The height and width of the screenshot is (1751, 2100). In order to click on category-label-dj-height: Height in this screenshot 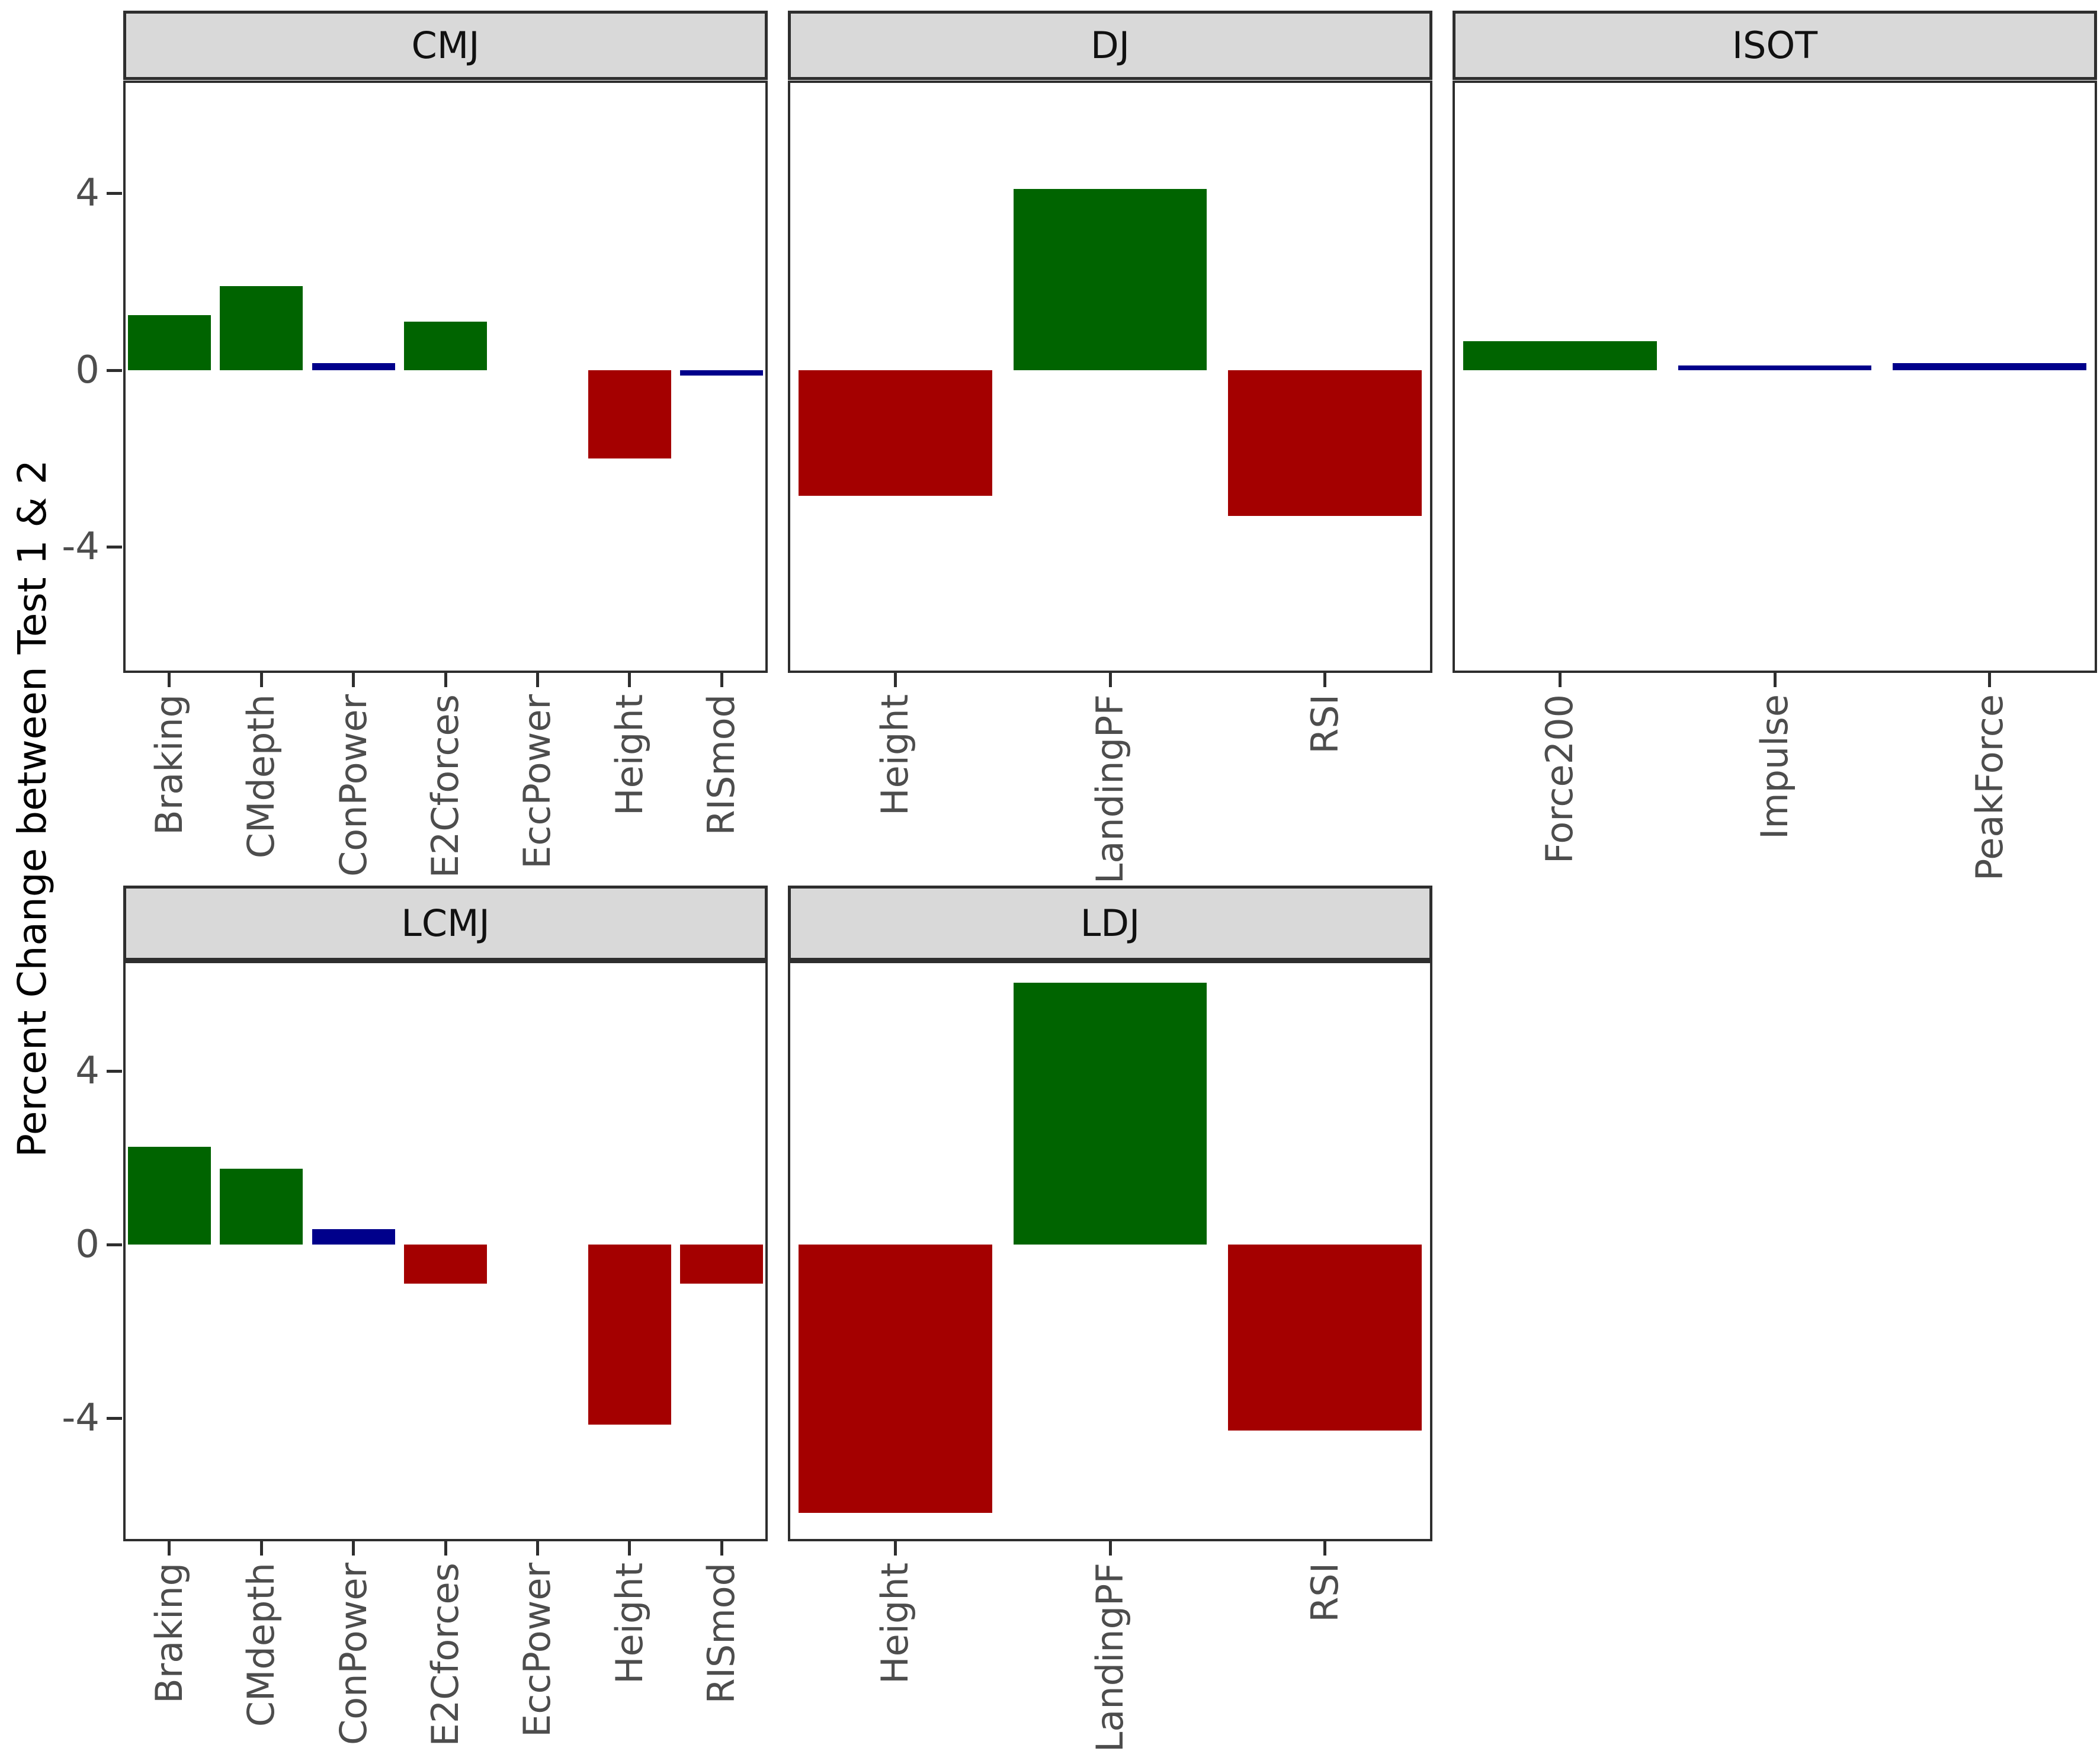, I will do `click(895, 755)`.